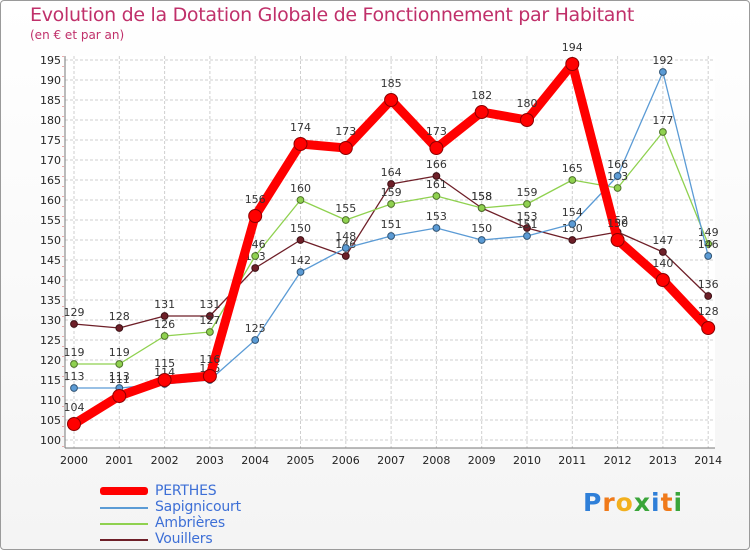 The height and width of the screenshot is (550, 750). What do you see at coordinates (119, 460) in the screenshot?
I see `x-tick-label: 2001` at bounding box center [119, 460].